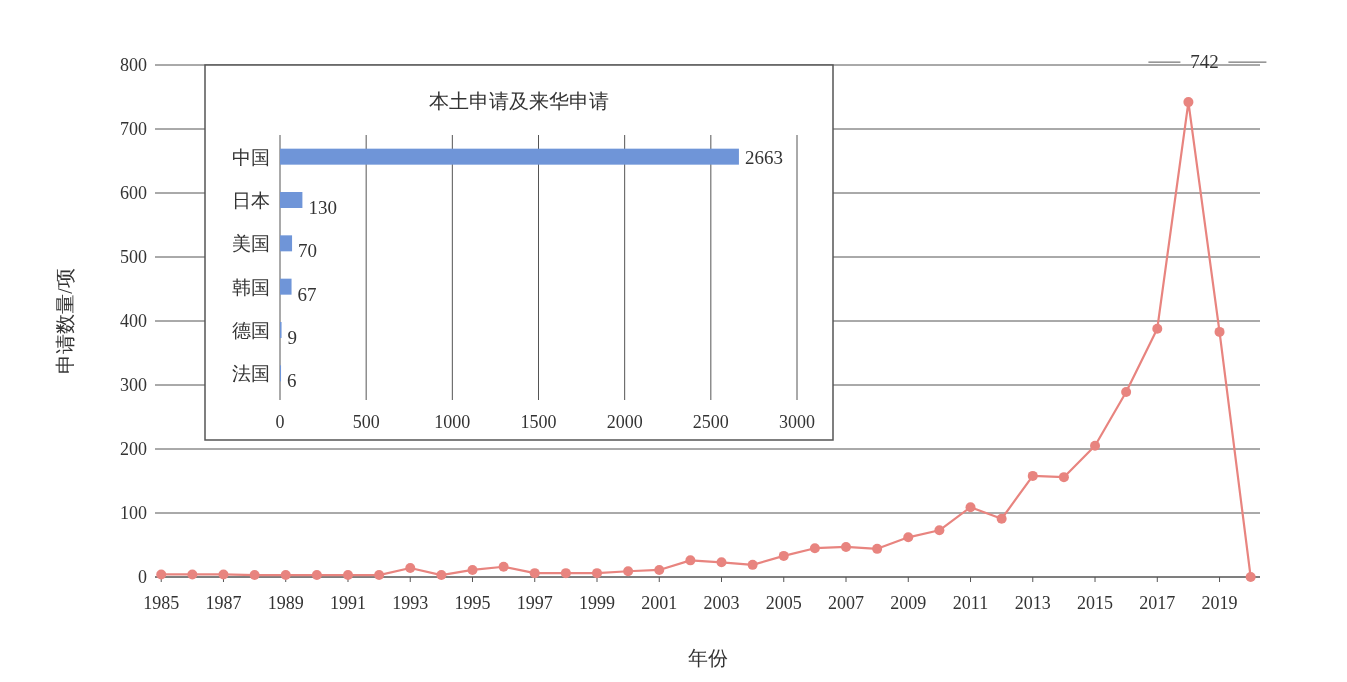 The height and width of the screenshot is (682, 1347). Describe the element at coordinates (307, 294) in the screenshot. I see `data-label: 67` at that location.